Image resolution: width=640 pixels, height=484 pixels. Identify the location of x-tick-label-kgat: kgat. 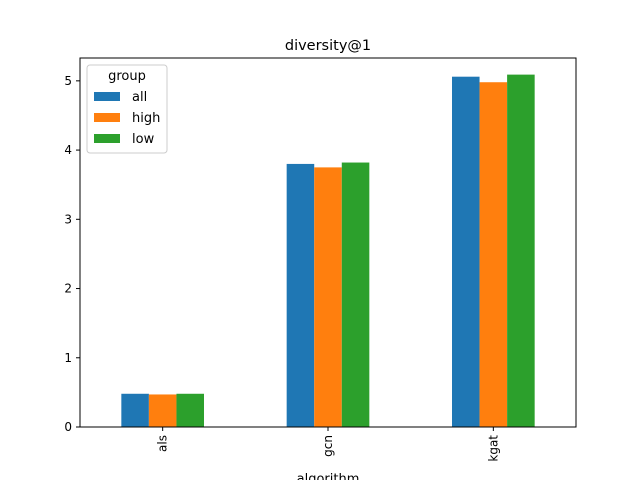
(493, 448).